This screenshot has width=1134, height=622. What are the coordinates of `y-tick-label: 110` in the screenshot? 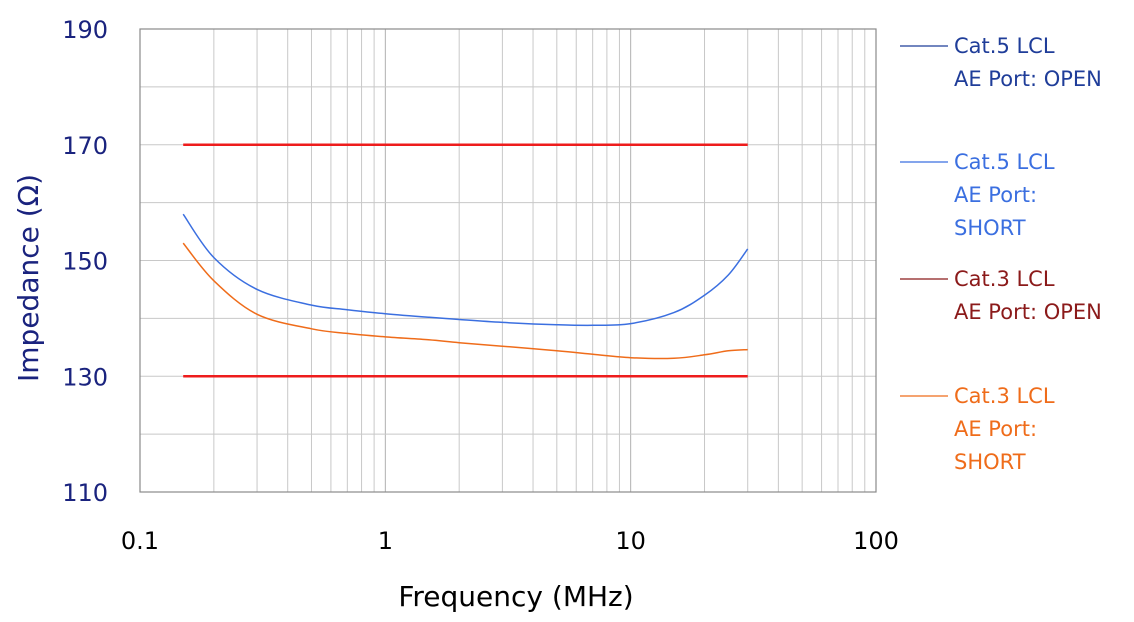 It's located at (85, 493).